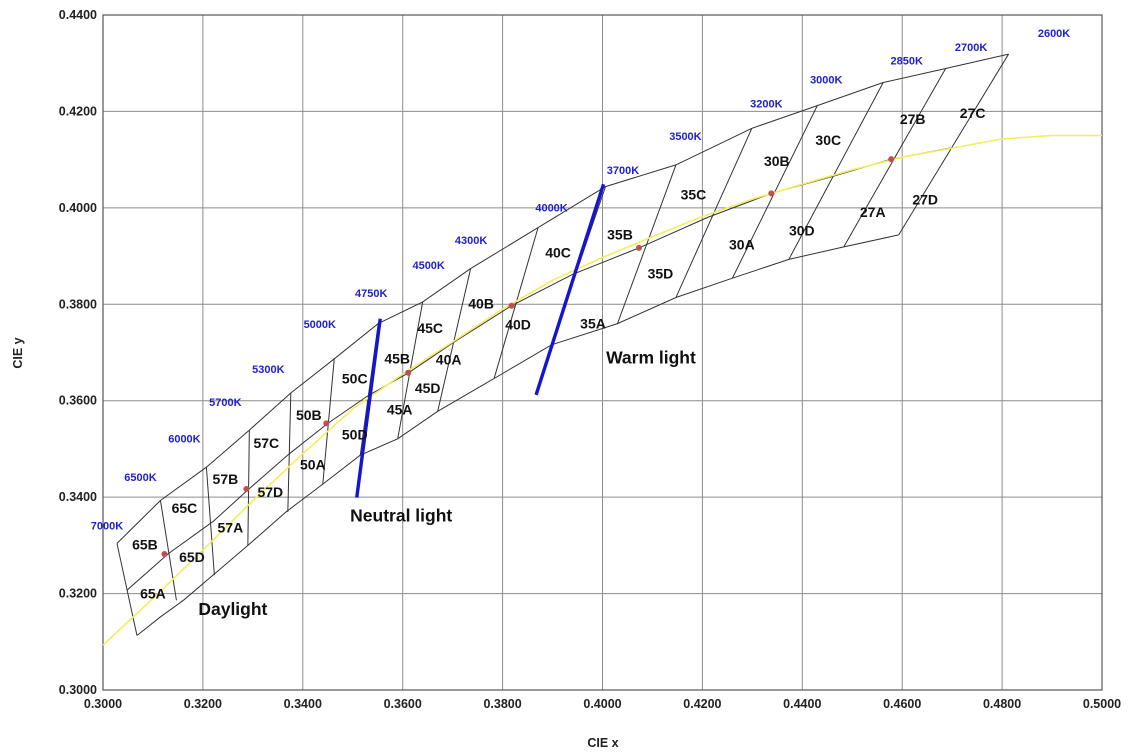 The image size is (1133, 753). Describe the element at coordinates (826, 81) in the screenshot. I see `cct-label-3000K: 3000K` at that location.